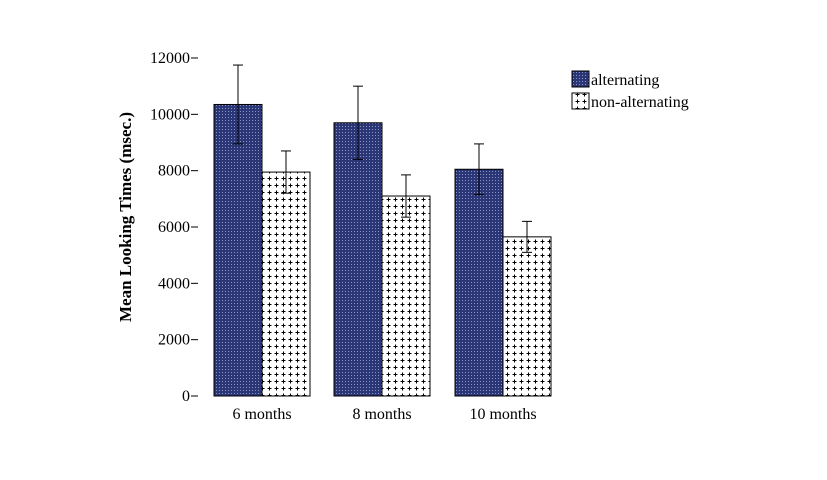 This screenshot has width=827, height=480. Describe the element at coordinates (174, 171) in the screenshot. I see `y-tick-label: 8000` at that location.